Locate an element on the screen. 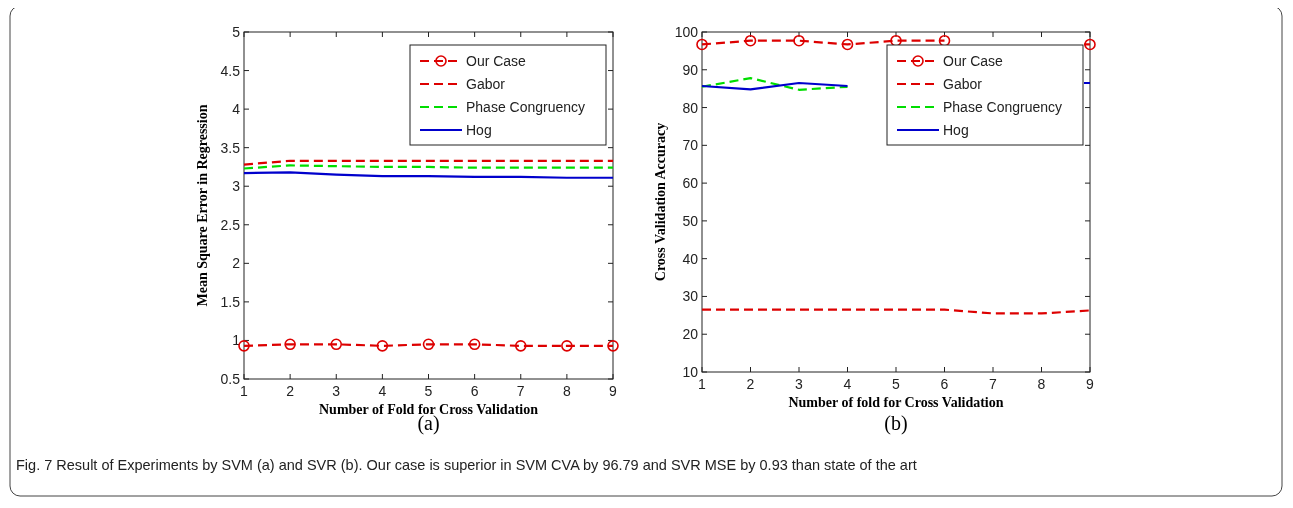  y-axis-title: Cross Validation Accuracy is located at coordinates (660, 202).